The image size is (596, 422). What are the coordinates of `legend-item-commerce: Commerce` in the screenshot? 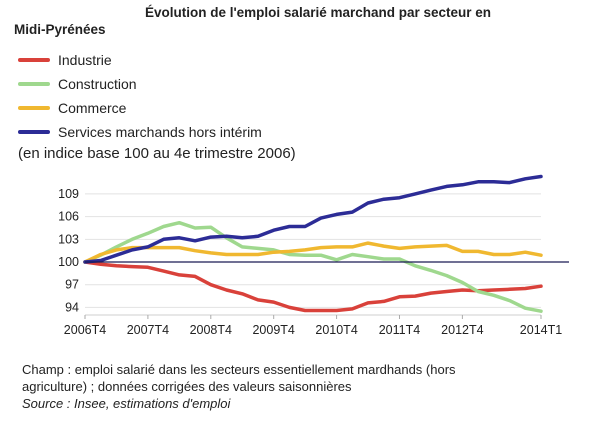 It's located at (140, 108).